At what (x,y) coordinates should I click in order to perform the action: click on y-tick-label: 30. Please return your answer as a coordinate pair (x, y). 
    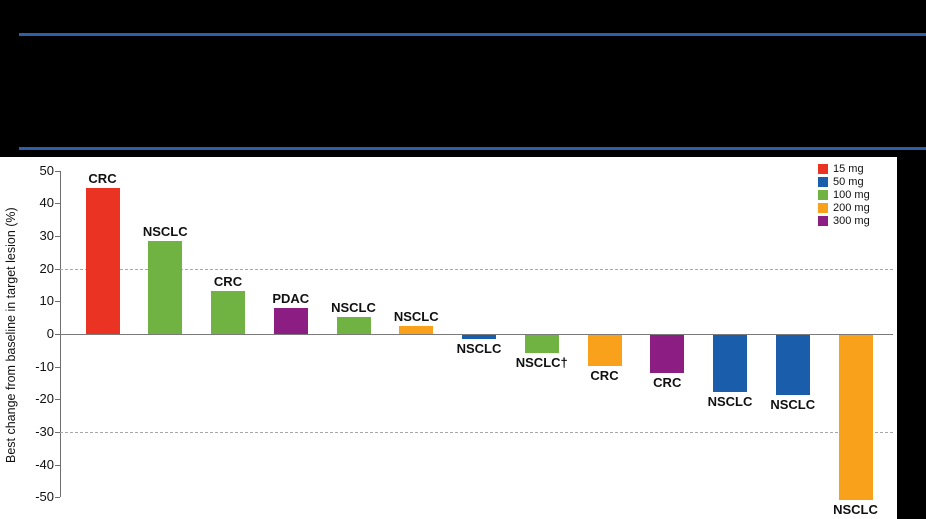
    Looking at the image, I should click on (46, 236).